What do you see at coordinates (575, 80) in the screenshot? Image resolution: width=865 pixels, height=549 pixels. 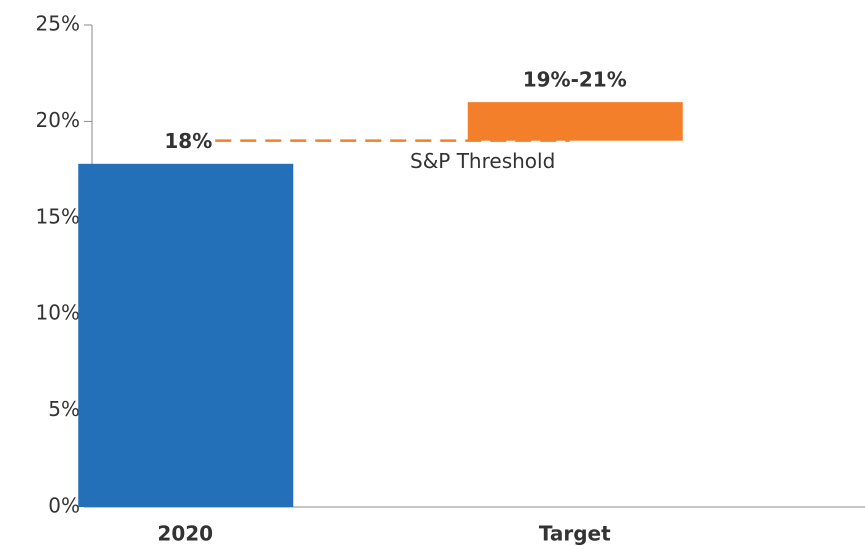 I see `value-label: 19%-21%` at bounding box center [575, 80].